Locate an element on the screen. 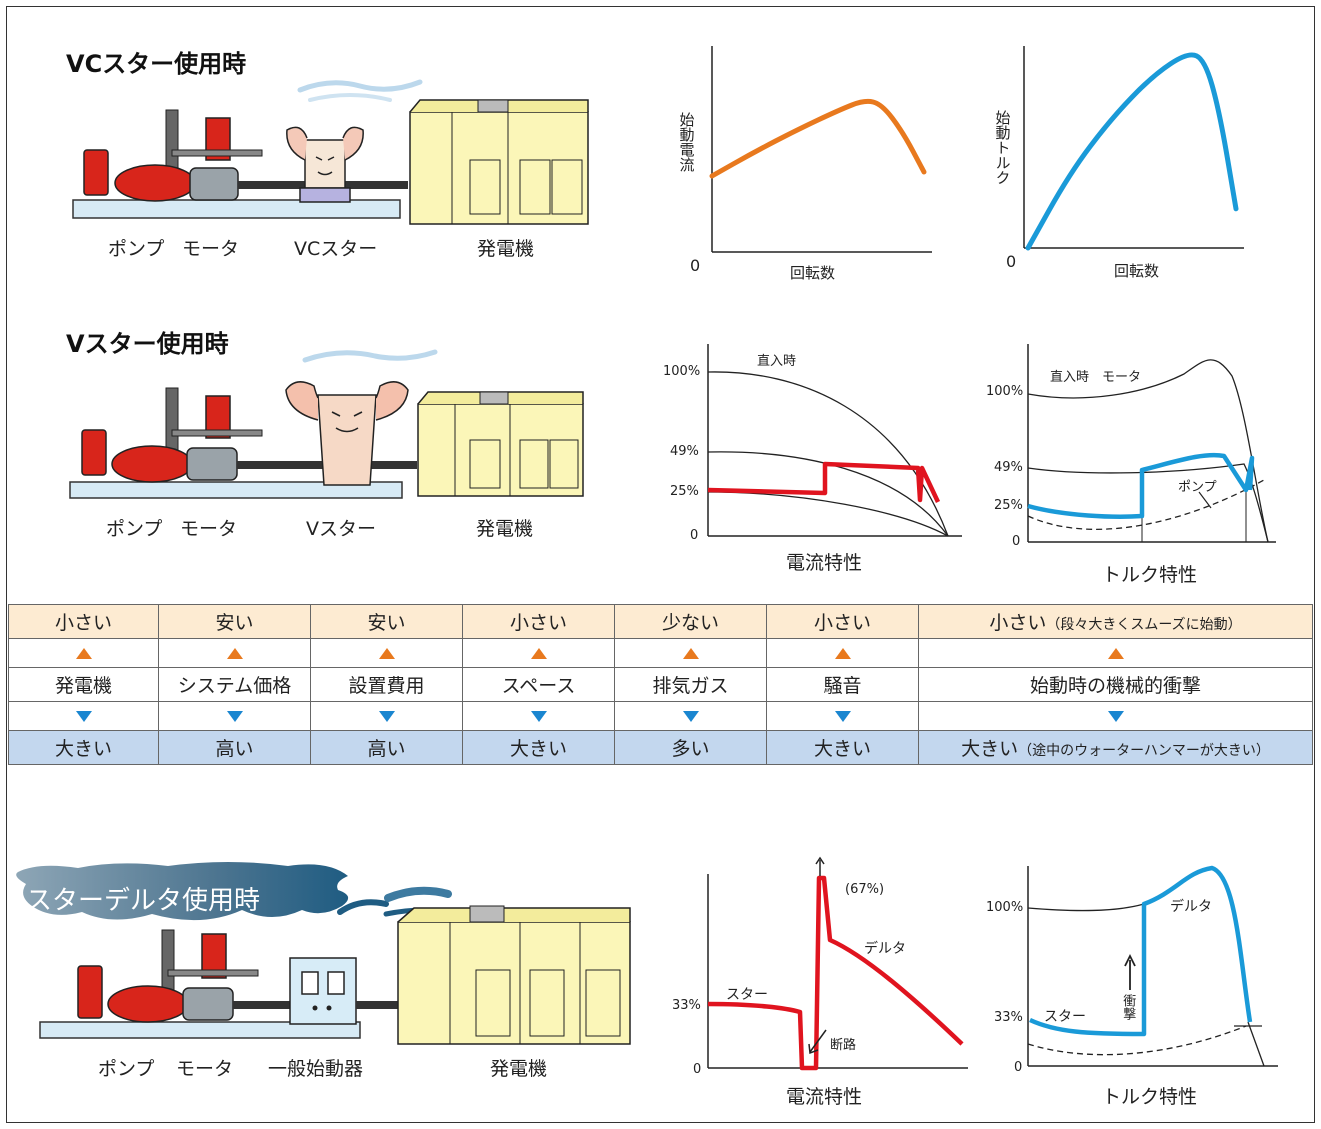 This screenshot has width=1321, height=1129. top-cell-text: 少ない is located at coordinates (690, 623).